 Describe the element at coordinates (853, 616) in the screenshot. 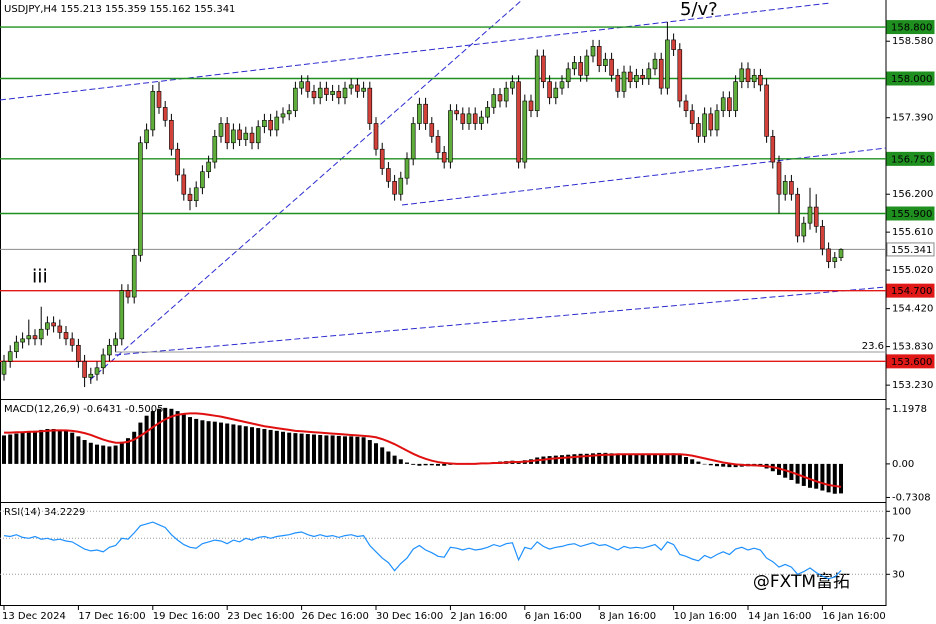

I see `x-tick-label: 16 Jan 16:00` at that location.